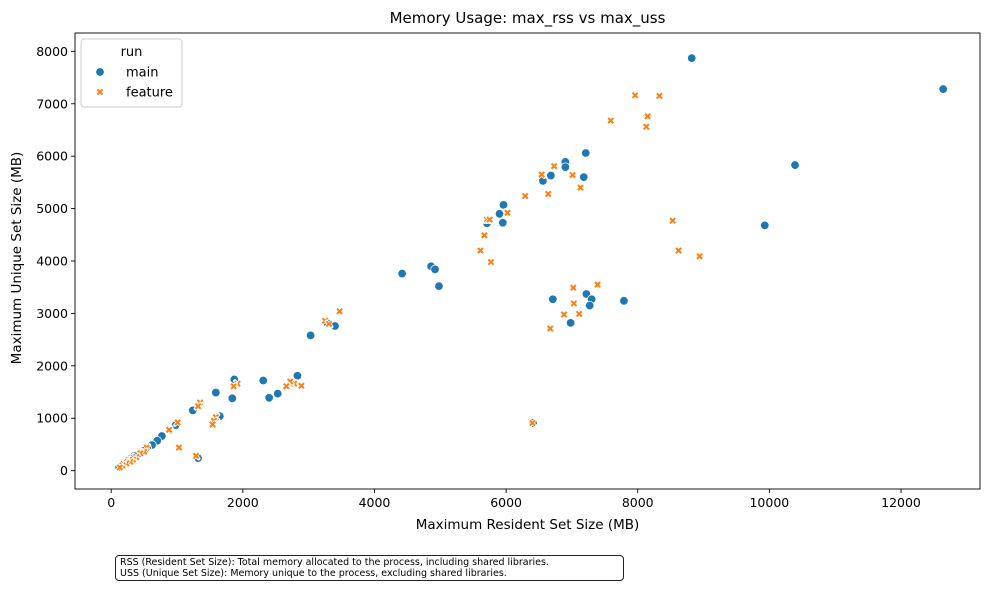 The height and width of the screenshot is (589, 989). Describe the element at coordinates (100, 72) in the screenshot. I see `legend-marker-main` at that location.